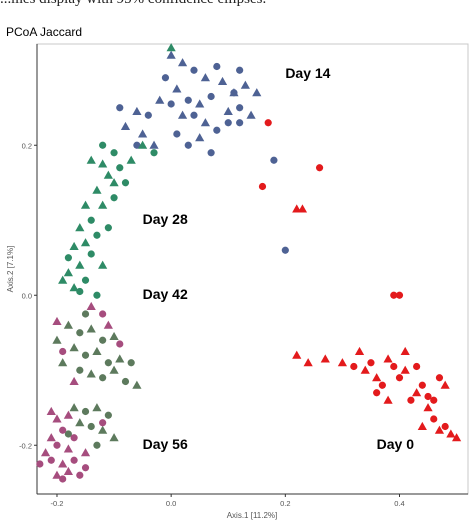  What do you see at coordinates (165, 444) in the screenshot?
I see `group-label: Day 56` at bounding box center [165, 444].